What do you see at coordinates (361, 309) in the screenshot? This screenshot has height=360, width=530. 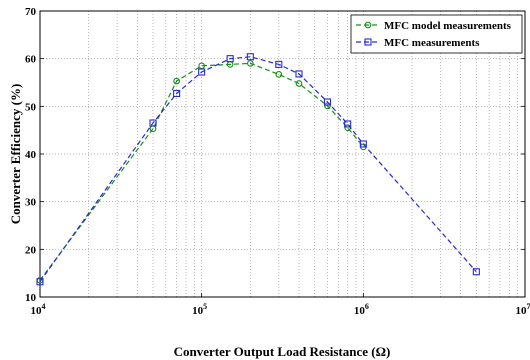 I see `x-tick-label: 10⁶` at bounding box center [361, 309].